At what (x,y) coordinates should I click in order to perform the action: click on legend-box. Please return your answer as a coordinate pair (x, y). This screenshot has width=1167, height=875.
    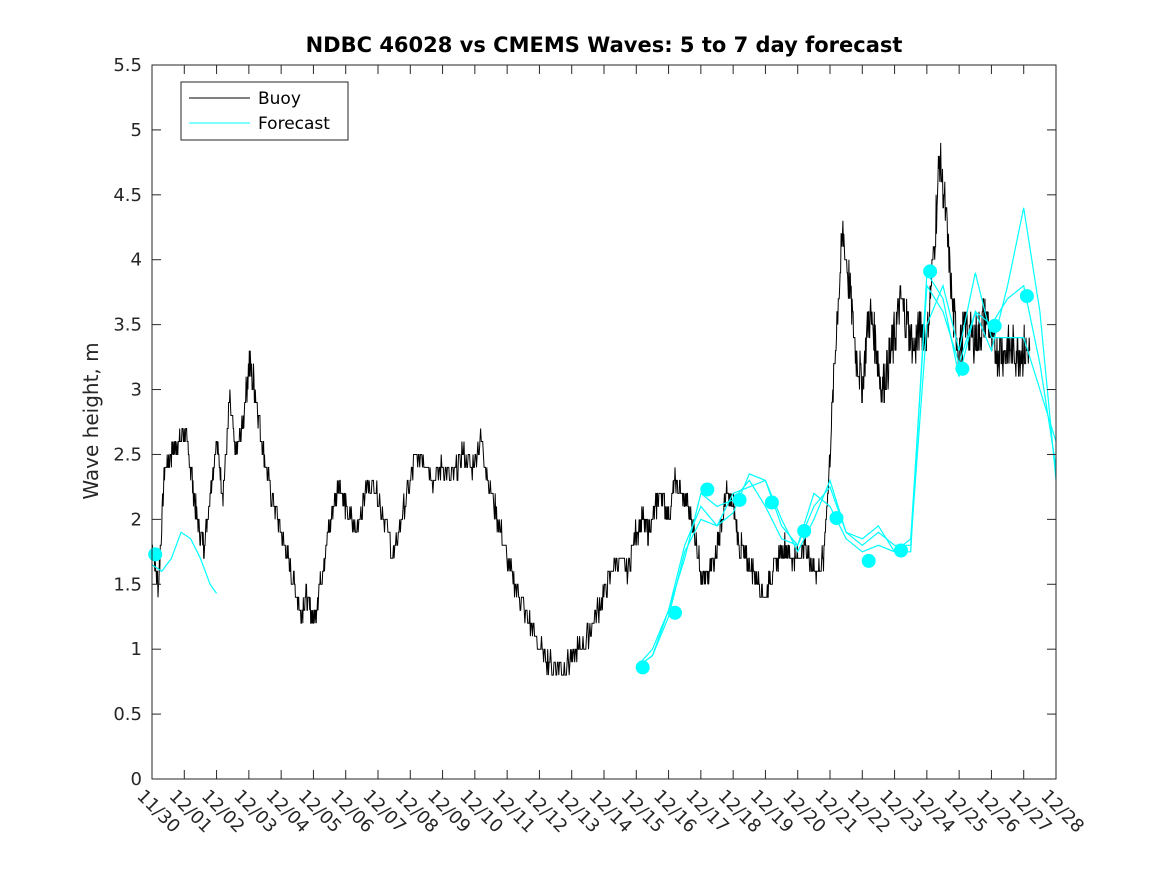
    Looking at the image, I should click on (264, 111).